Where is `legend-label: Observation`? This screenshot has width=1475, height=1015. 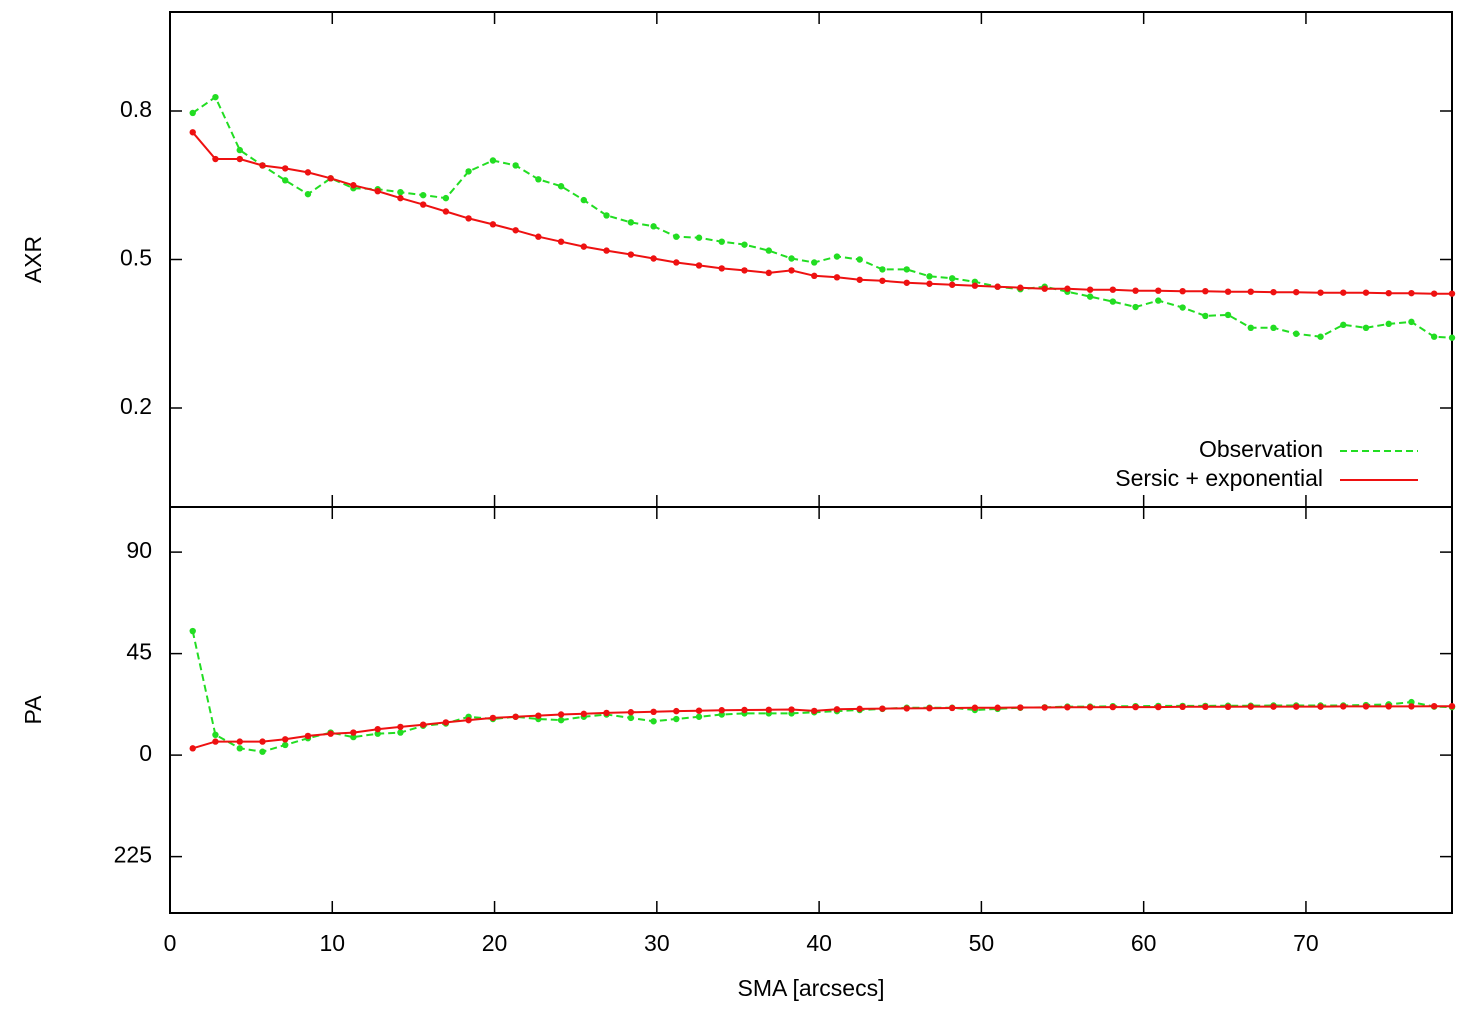
legend-label: Observation is located at coordinates (1261, 449).